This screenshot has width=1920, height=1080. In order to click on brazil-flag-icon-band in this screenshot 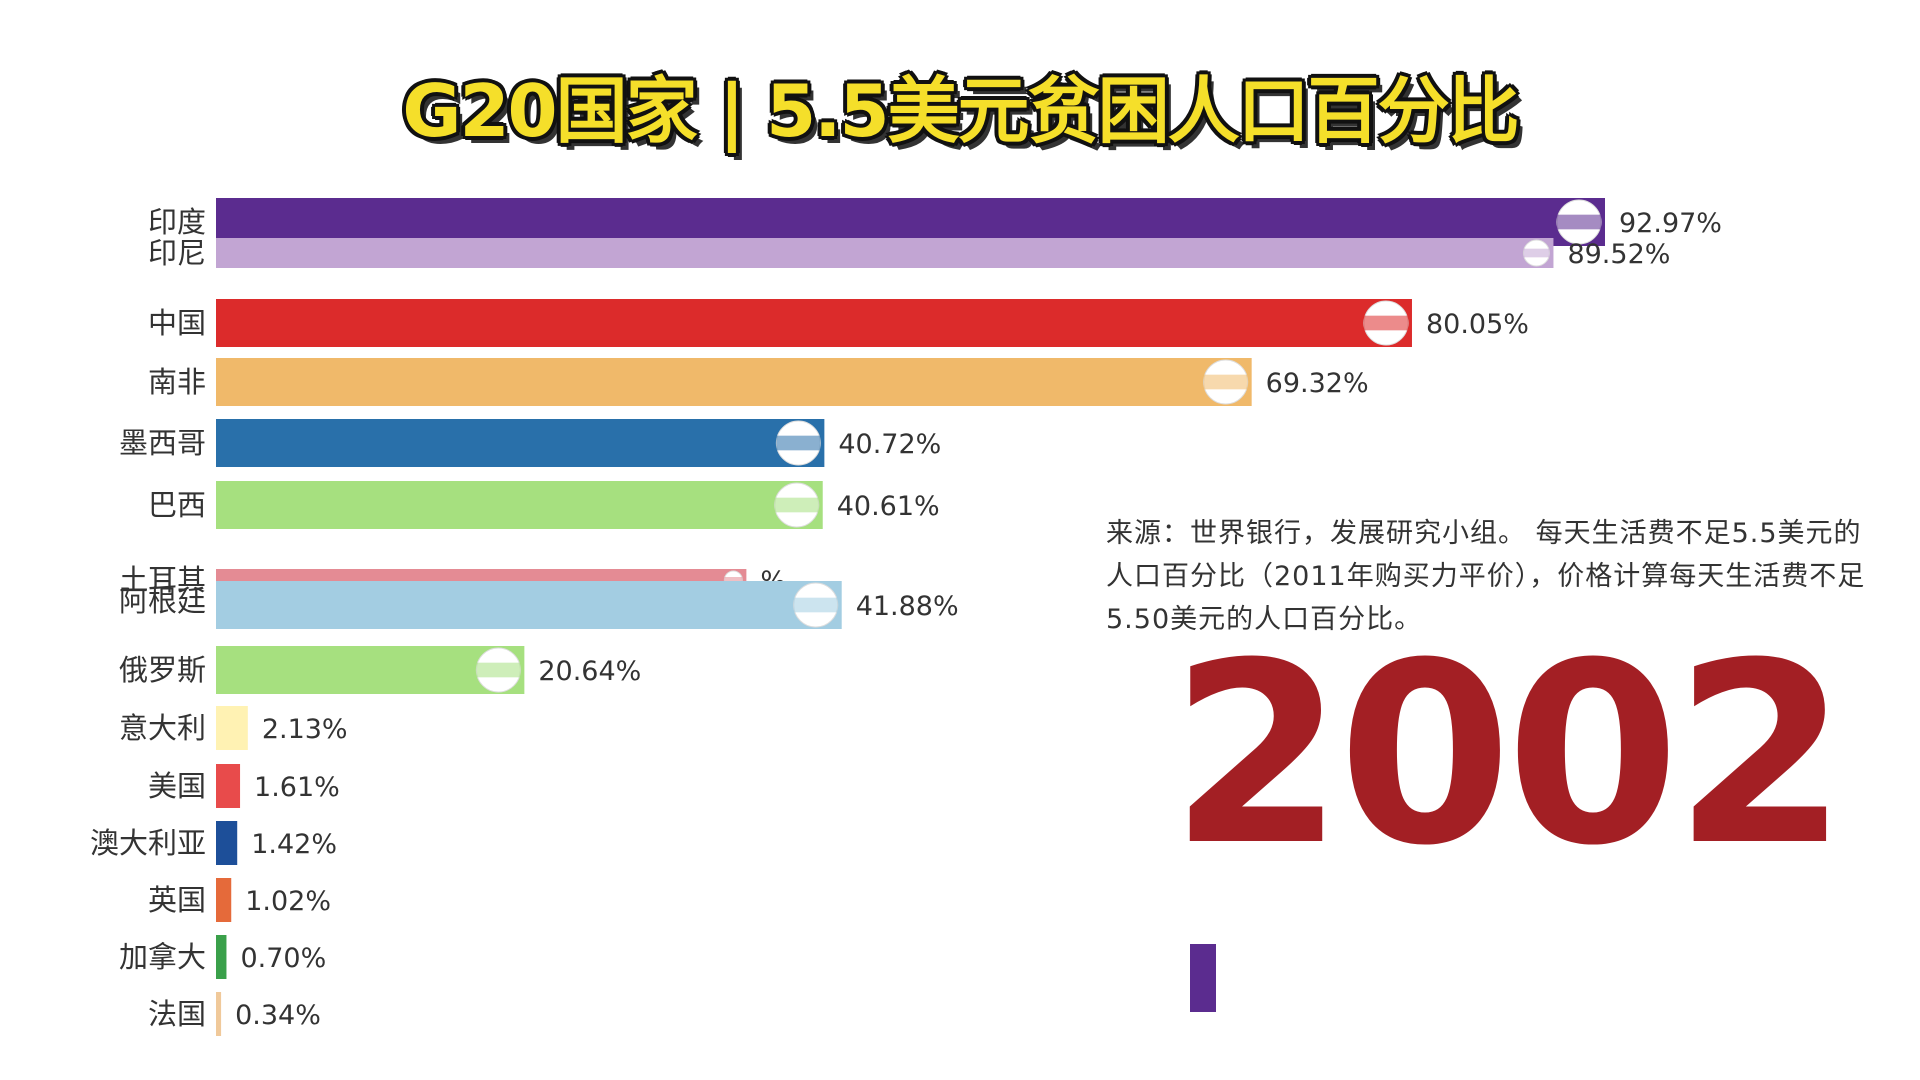, I will do `click(796, 505)`.